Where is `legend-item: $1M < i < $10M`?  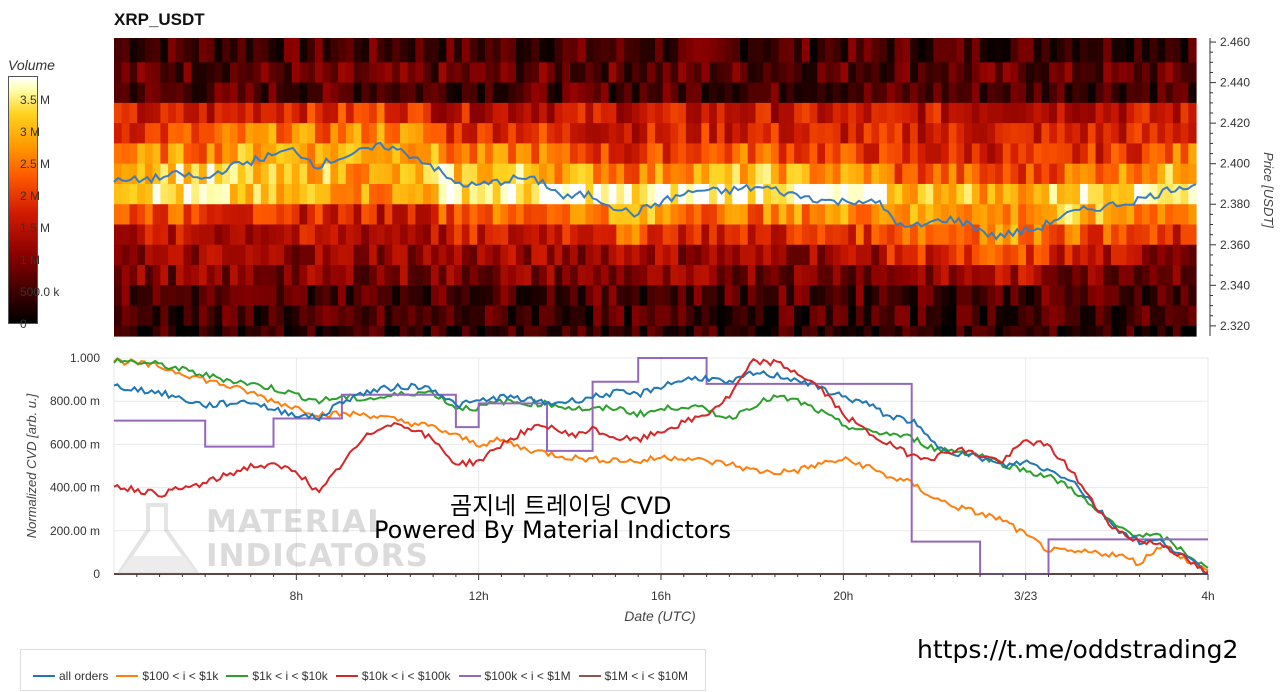 legend-item: $1M < i < $10M is located at coordinates (633, 676).